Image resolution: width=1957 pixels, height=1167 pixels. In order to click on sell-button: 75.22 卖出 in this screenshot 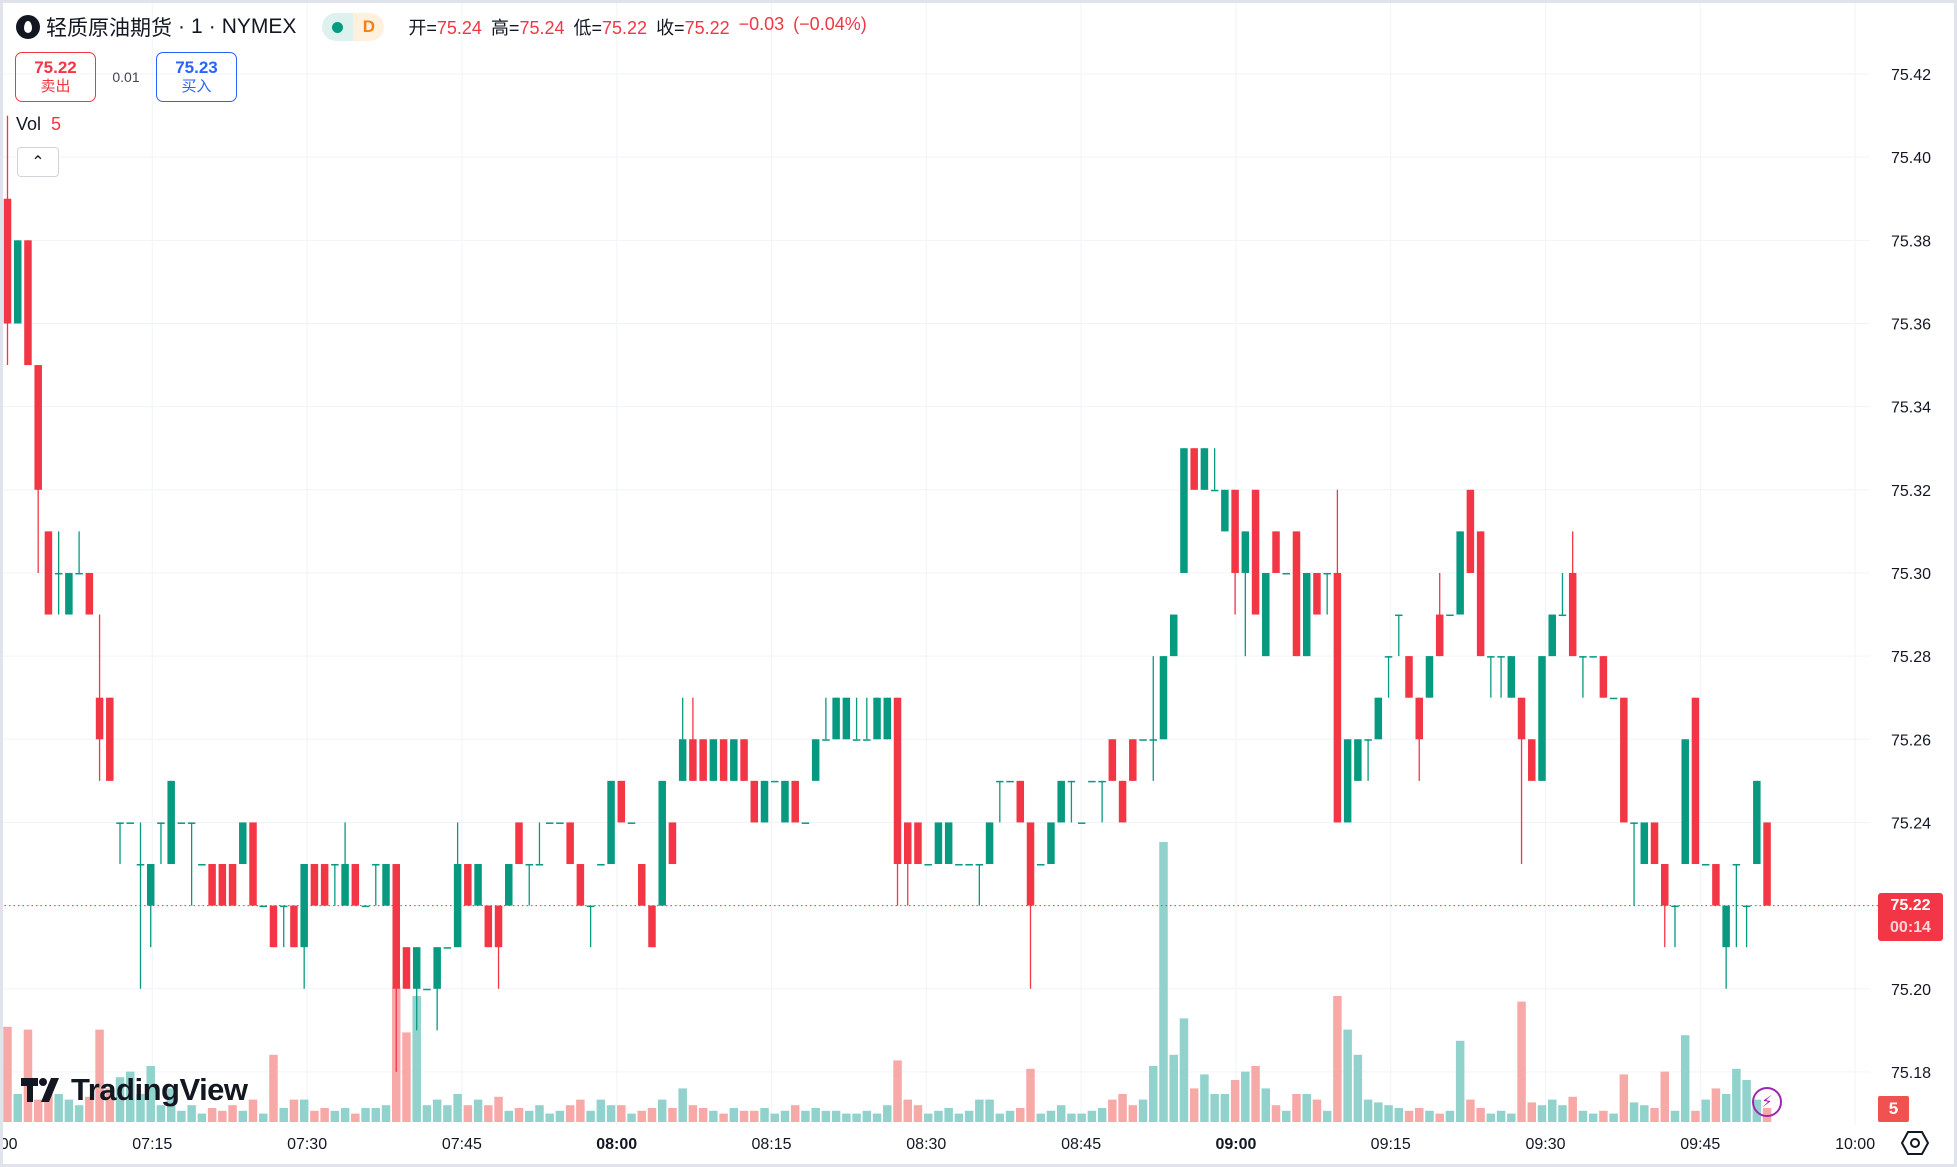, I will do `click(55, 77)`.